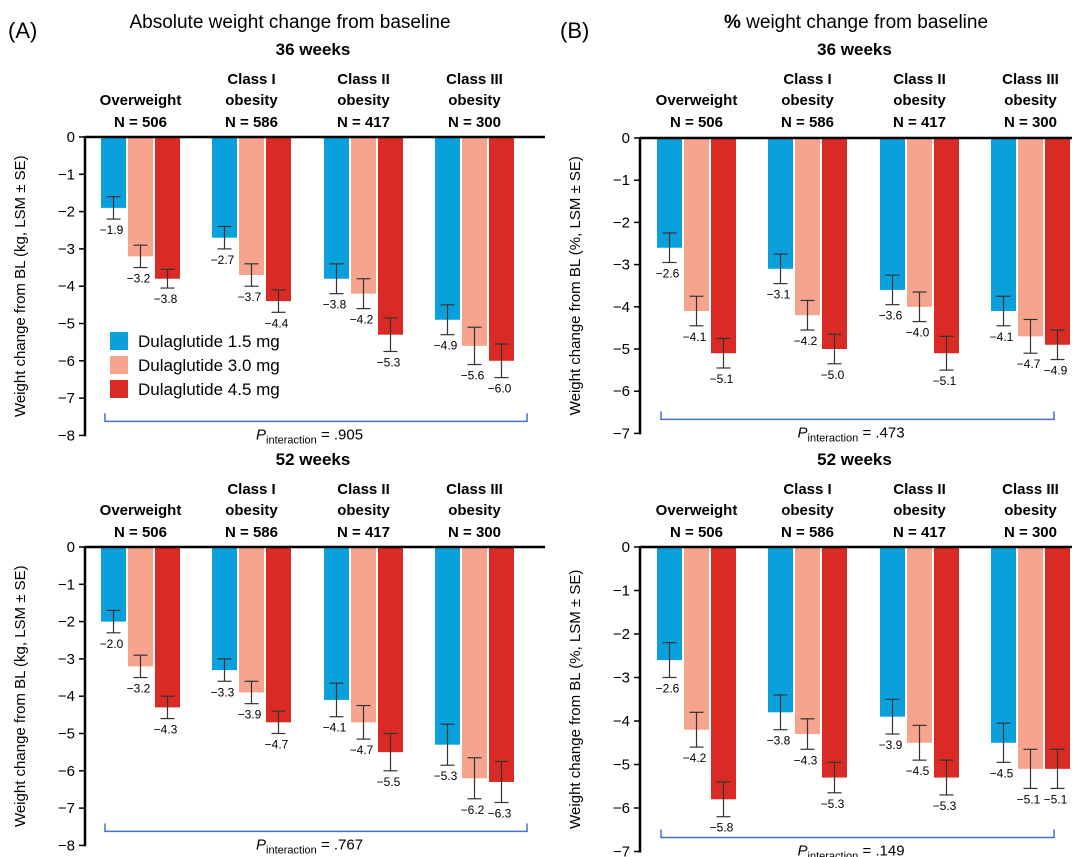 Image resolution: width=1076 pixels, height=857 pixels. Describe the element at coordinates (945, 806) in the screenshot. I see `data-label: −5.3` at that location.